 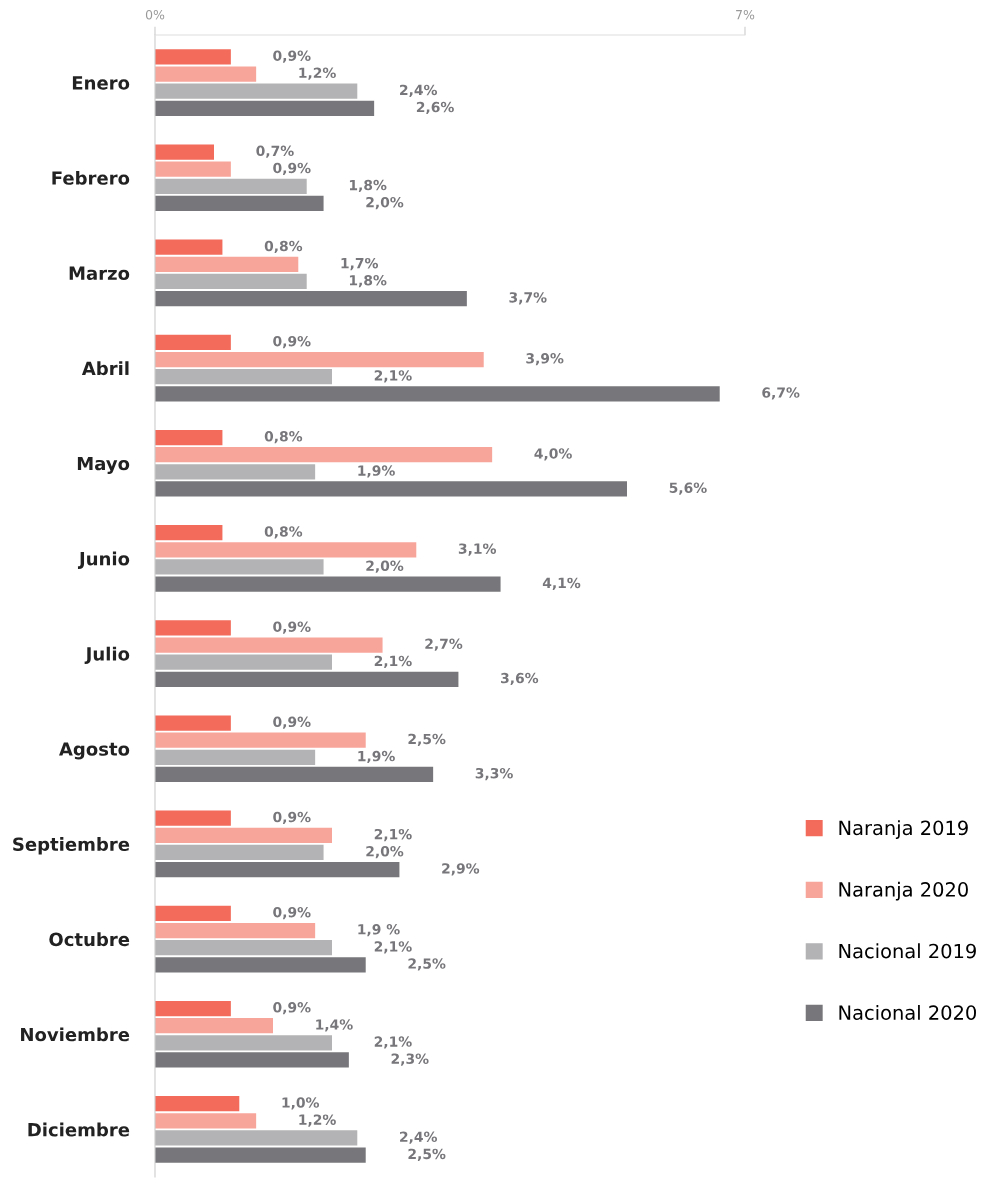 I want to click on y-tick-label: Marzo, so click(x=99, y=273).